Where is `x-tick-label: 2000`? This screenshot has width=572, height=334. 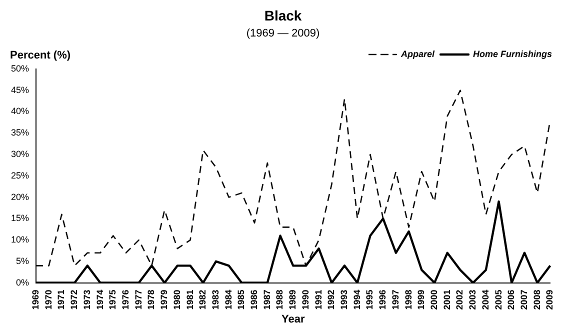 x-tick-label: 2000 is located at coordinates (433, 300).